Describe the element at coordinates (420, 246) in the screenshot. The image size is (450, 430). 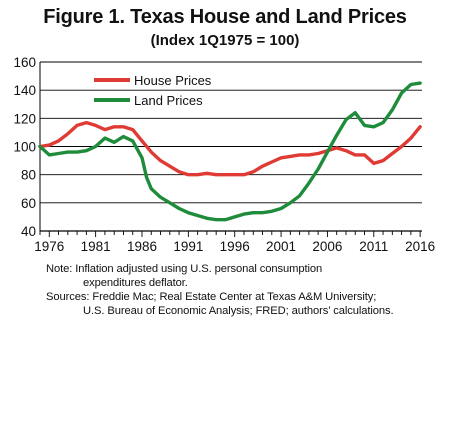
I see `x-tick-label-2016: 2016` at that location.